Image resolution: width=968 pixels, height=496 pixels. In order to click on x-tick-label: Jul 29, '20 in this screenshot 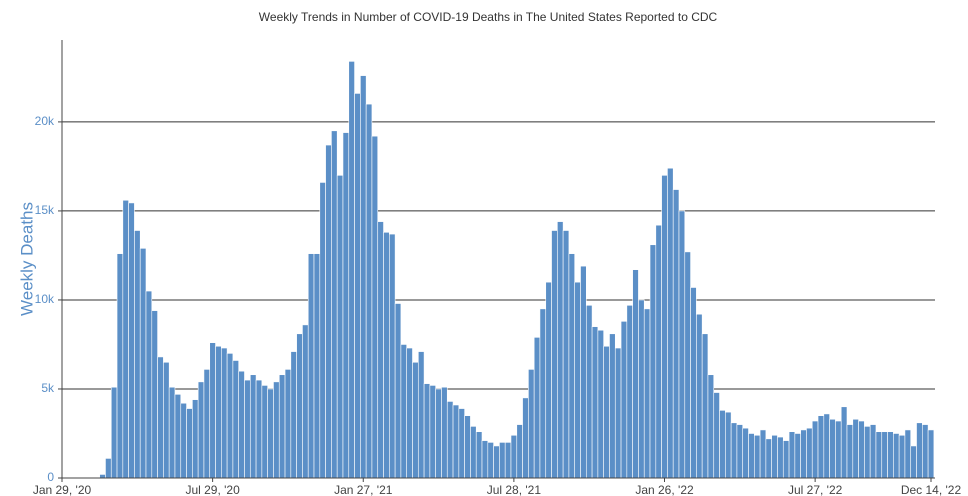, I will do `click(212, 489)`.